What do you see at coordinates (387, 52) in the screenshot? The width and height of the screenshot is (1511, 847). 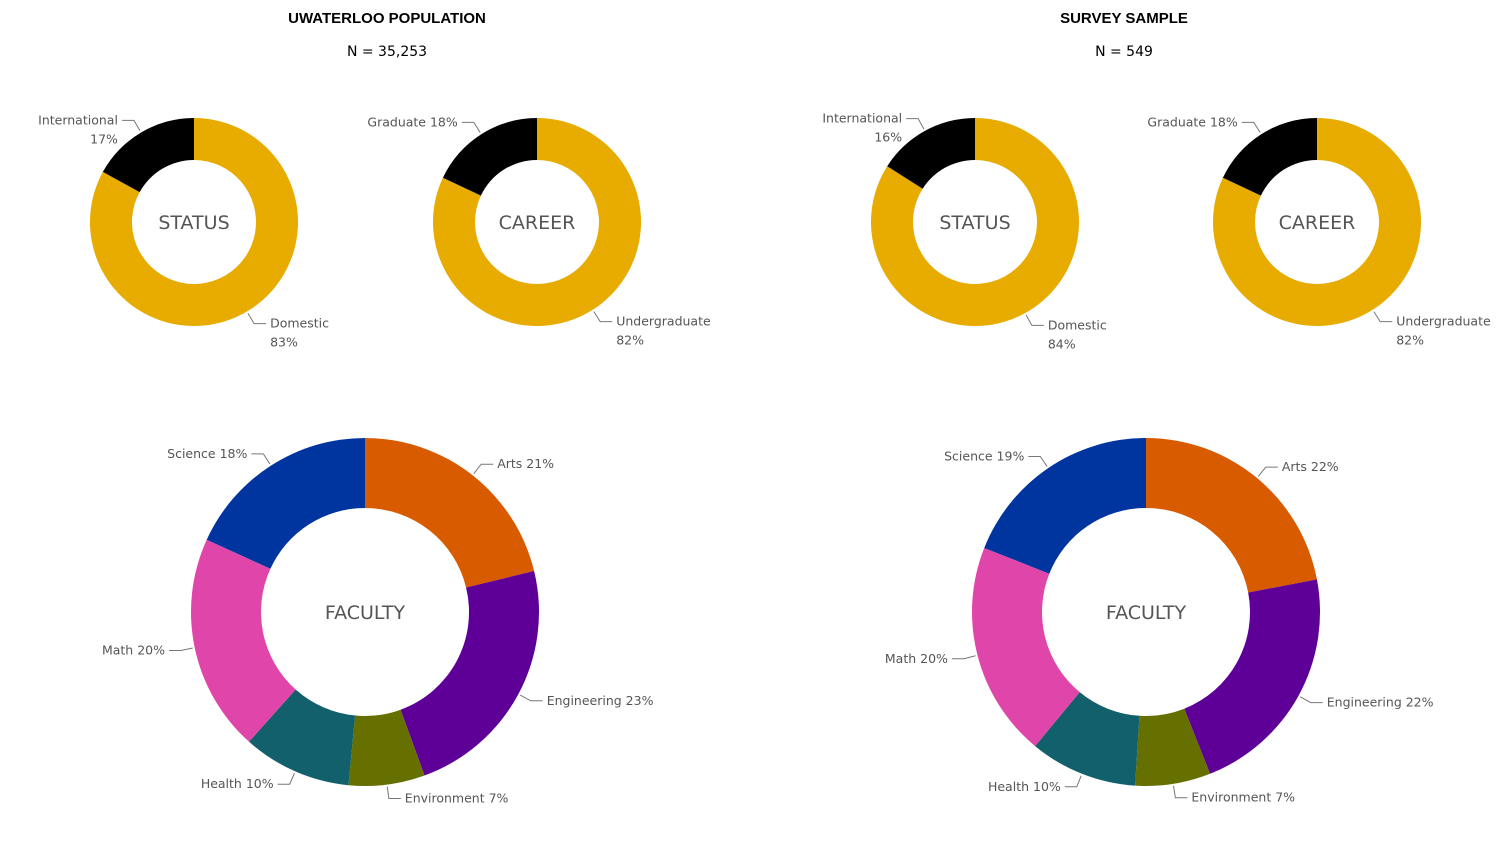 I see `panel-subtitle-population: N = 35,253` at bounding box center [387, 52].